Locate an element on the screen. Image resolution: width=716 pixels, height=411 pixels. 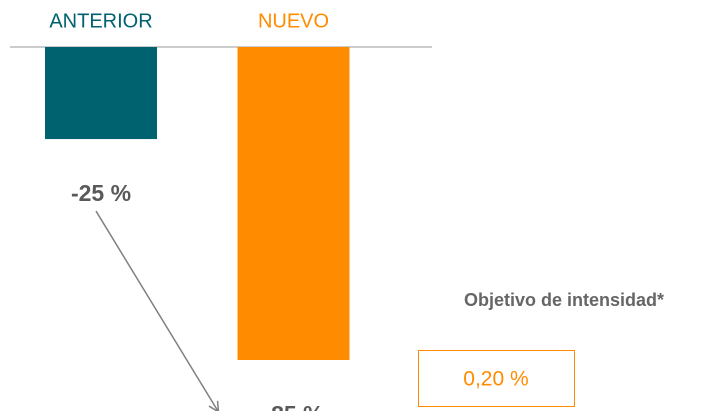
target-label: 0,20 % is located at coordinates (495, 379).